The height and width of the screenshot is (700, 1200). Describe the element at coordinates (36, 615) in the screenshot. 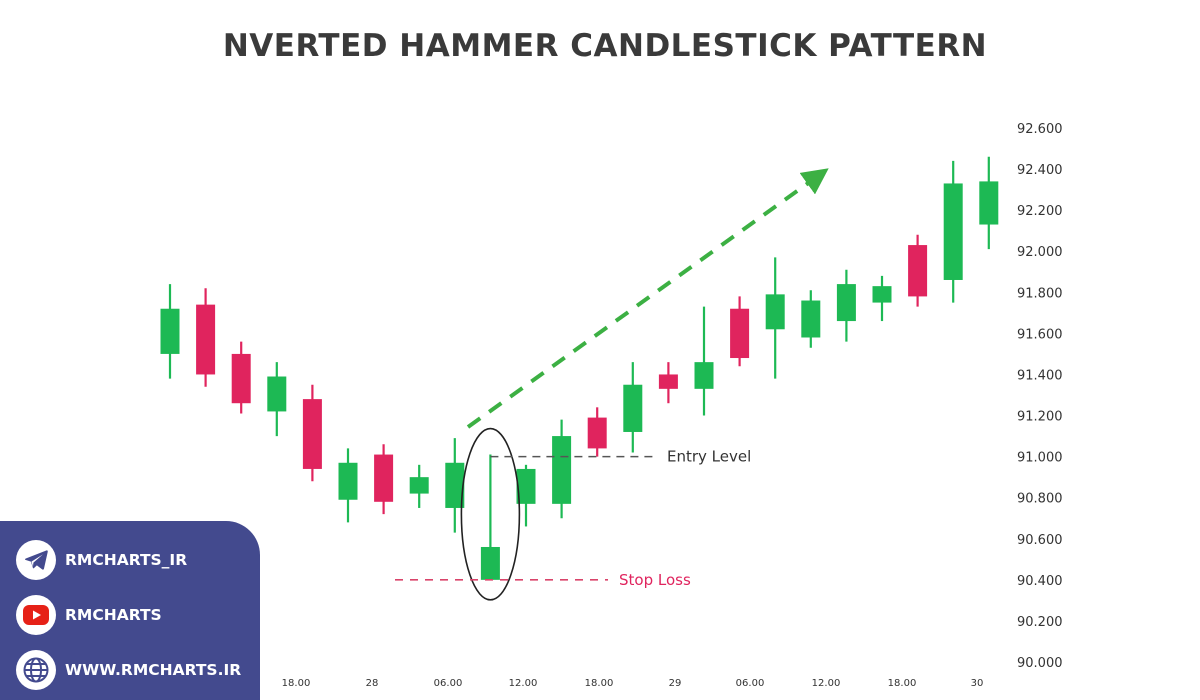

I see `youtube-icon` at that location.